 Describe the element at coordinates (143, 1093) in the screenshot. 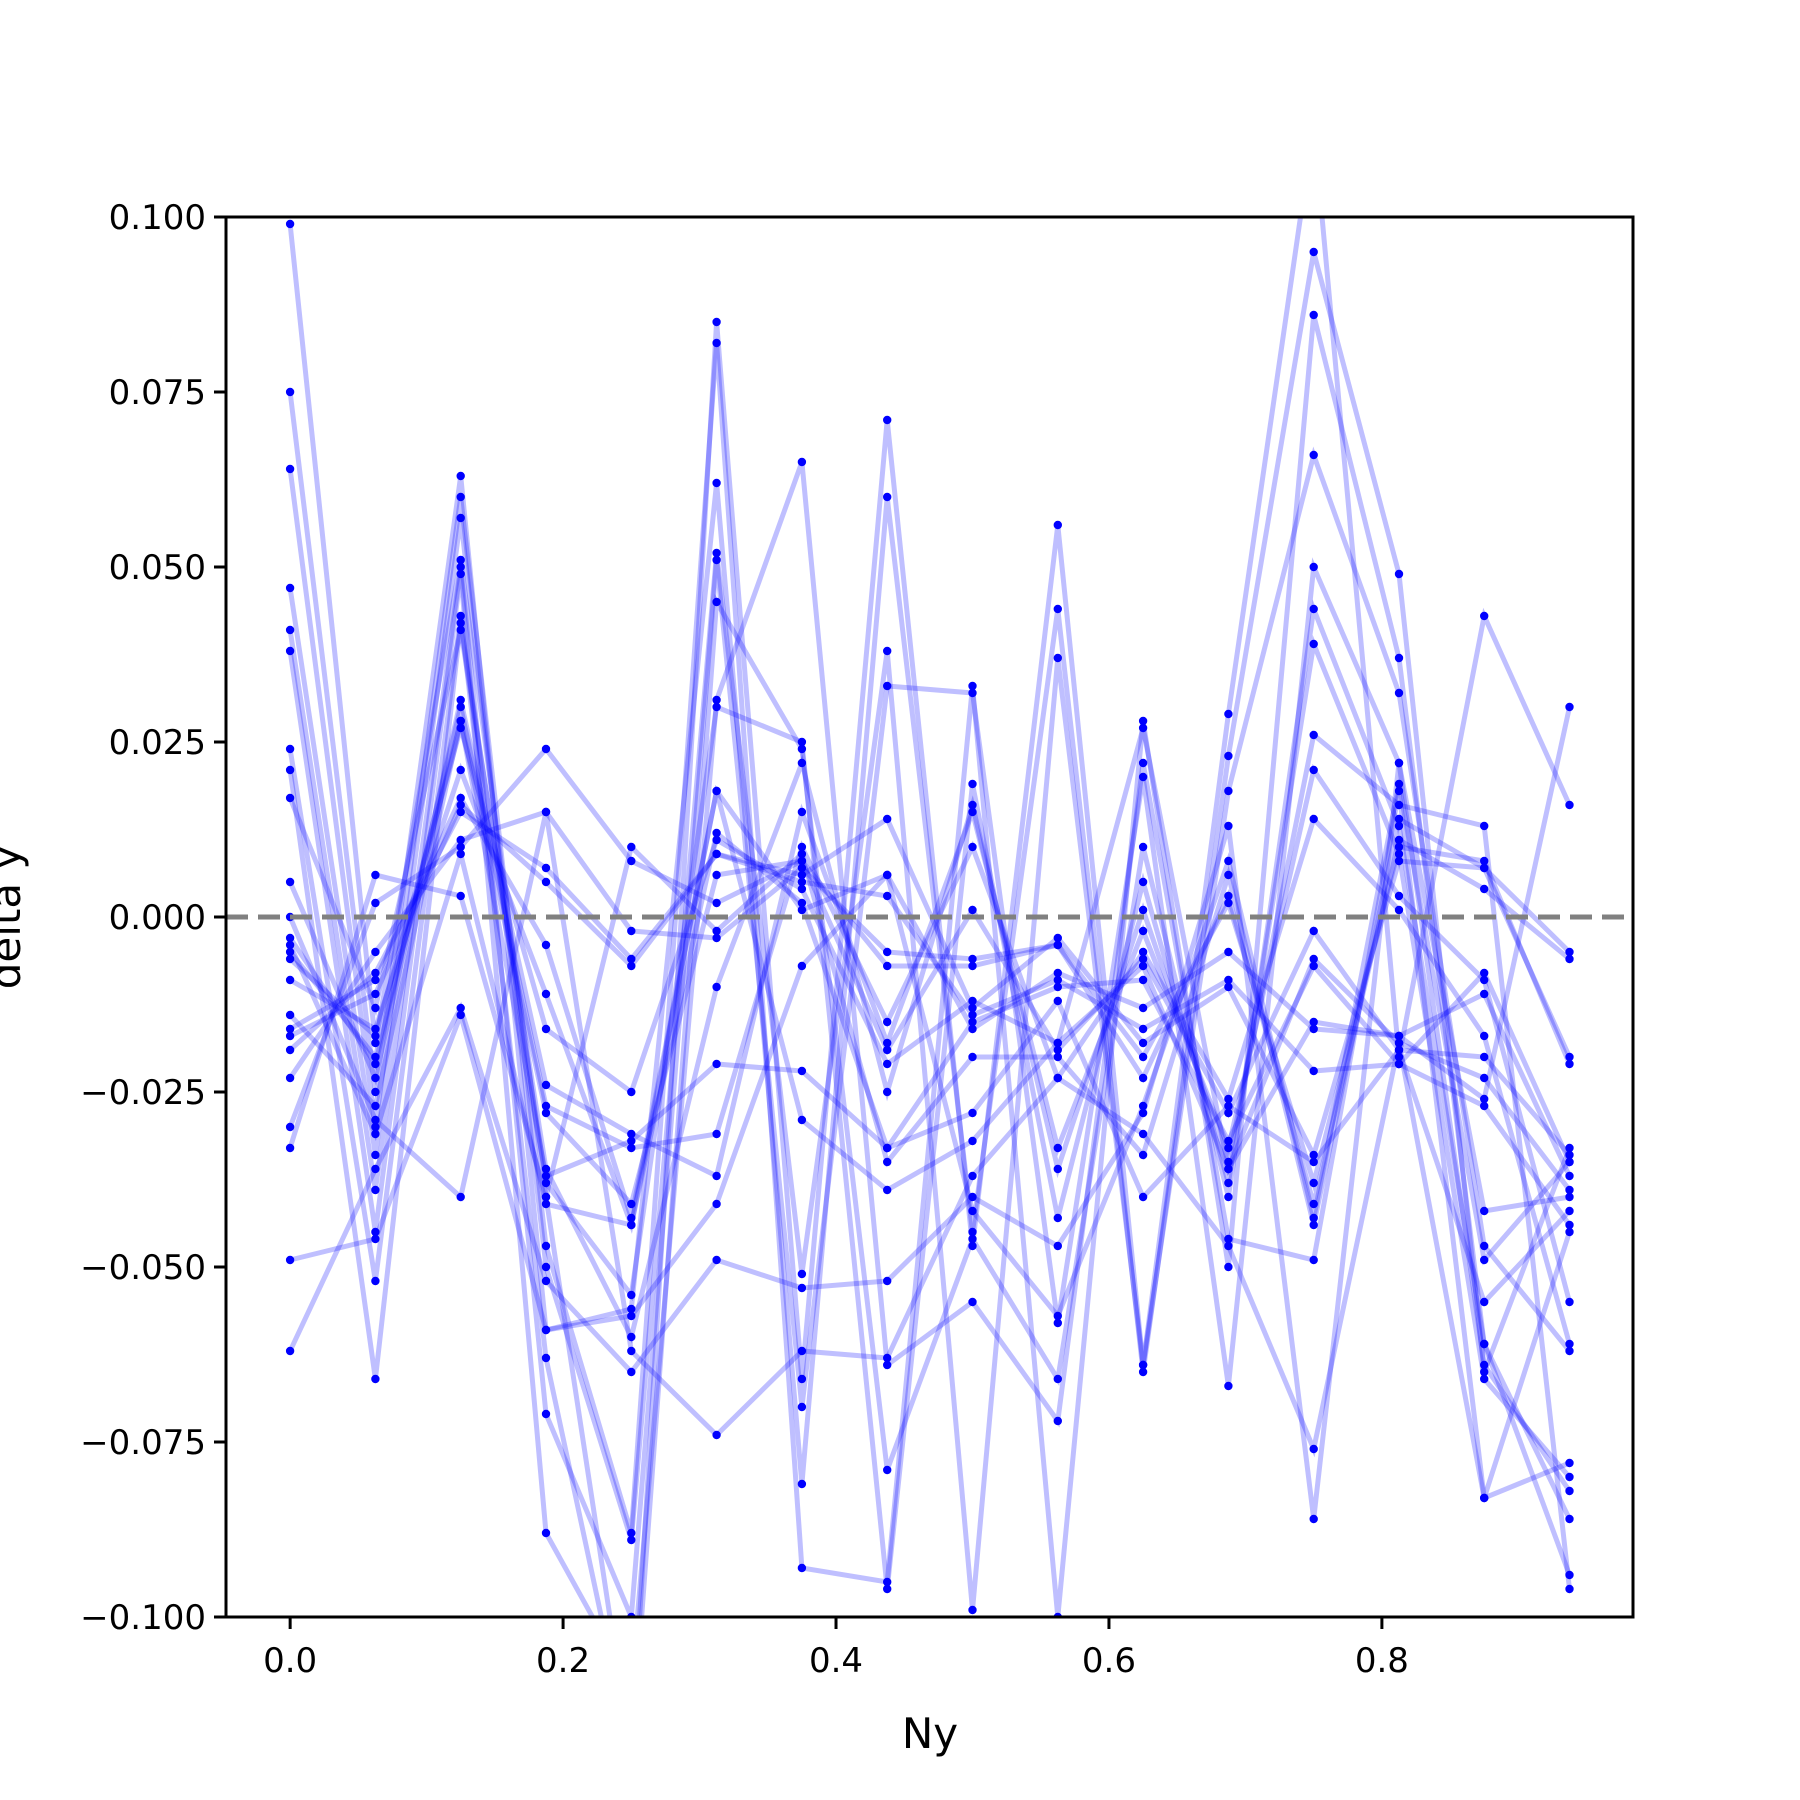

I see `y-tick-label: −0.025` at that location.